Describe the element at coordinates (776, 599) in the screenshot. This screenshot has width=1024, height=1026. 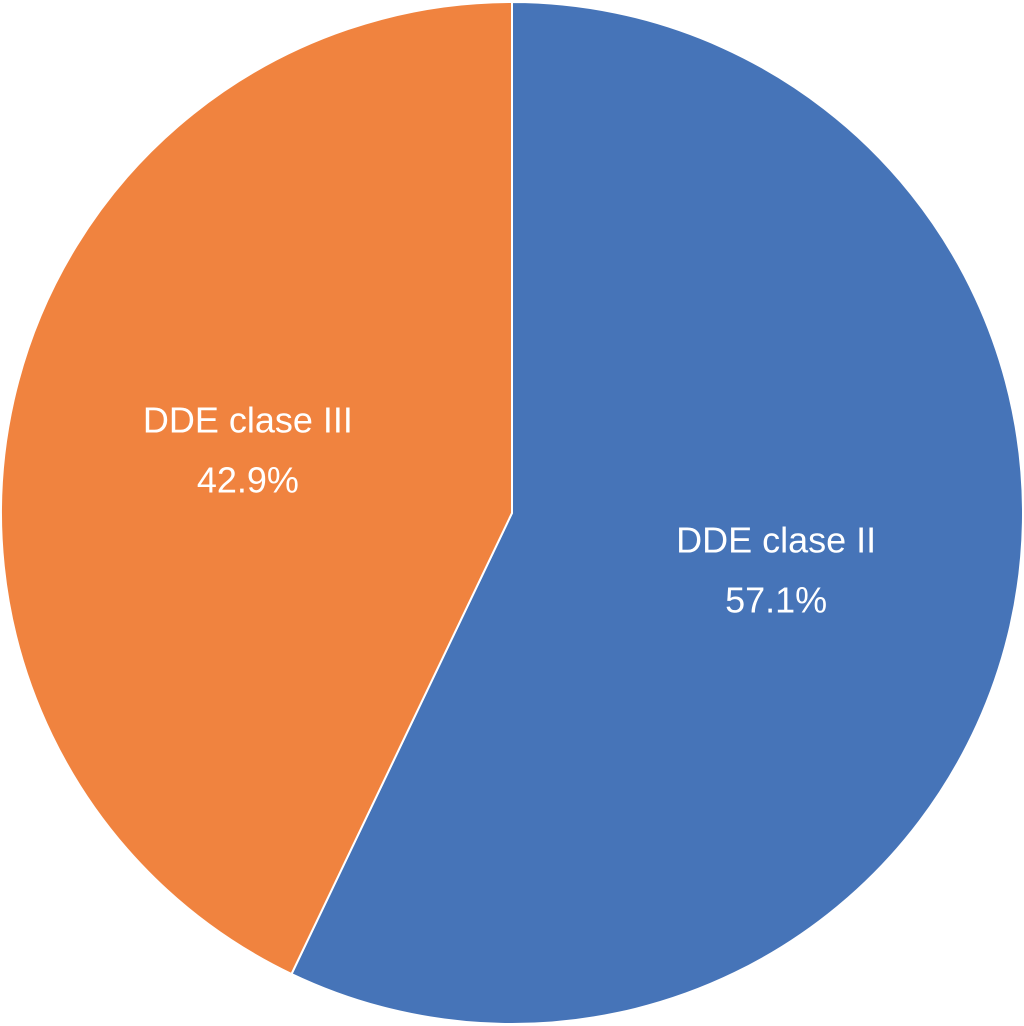
I see `slice-value-label: 57.1%` at that location.